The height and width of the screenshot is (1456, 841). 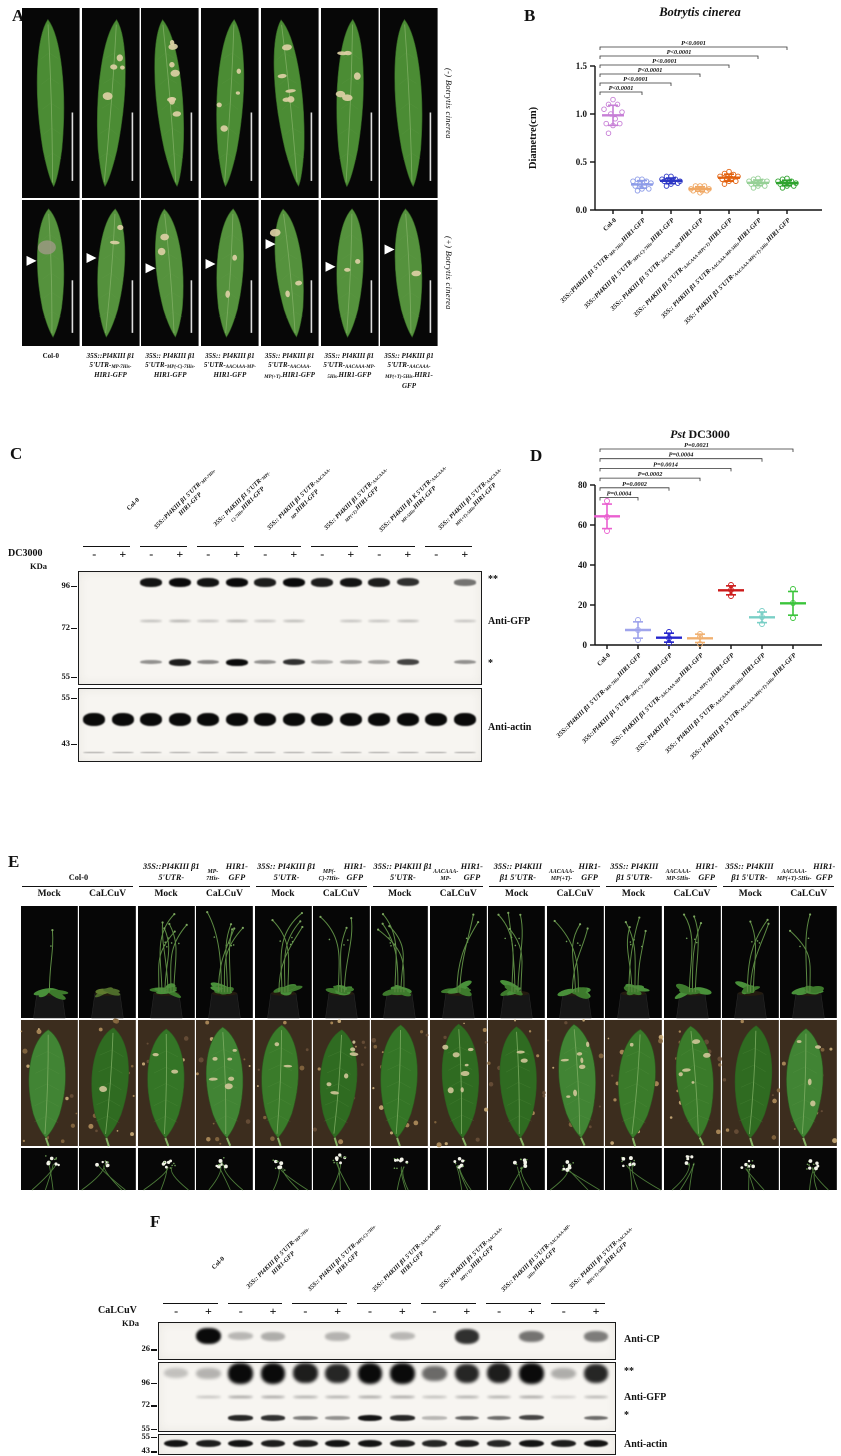 I want to click on y-tick-label: 0.0, so click(x=582, y=210).